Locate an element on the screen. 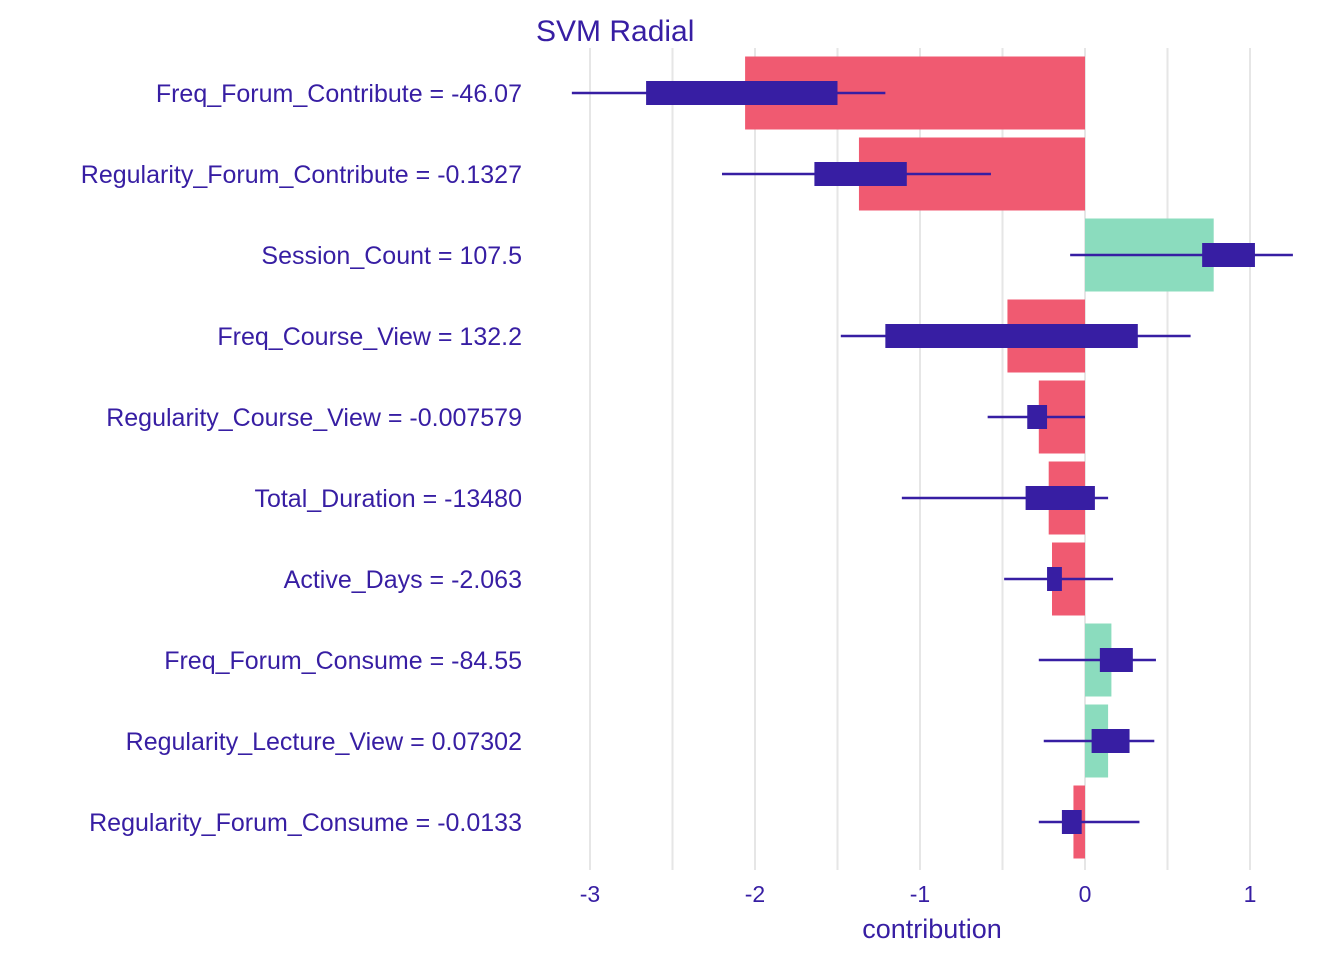 The height and width of the screenshot is (960, 1344). feature-label: Freq_Forum_Consume = -84.55 is located at coordinates (343, 661).